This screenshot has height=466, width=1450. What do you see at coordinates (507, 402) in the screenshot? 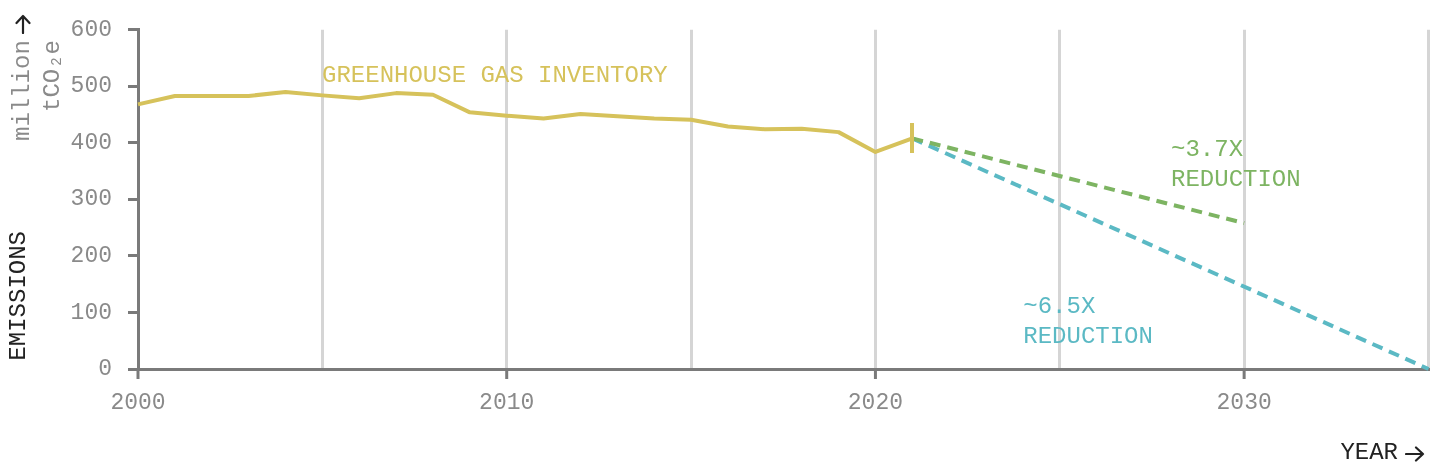
I see `x-tick-label: 2010` at bounding box center [507, 402].